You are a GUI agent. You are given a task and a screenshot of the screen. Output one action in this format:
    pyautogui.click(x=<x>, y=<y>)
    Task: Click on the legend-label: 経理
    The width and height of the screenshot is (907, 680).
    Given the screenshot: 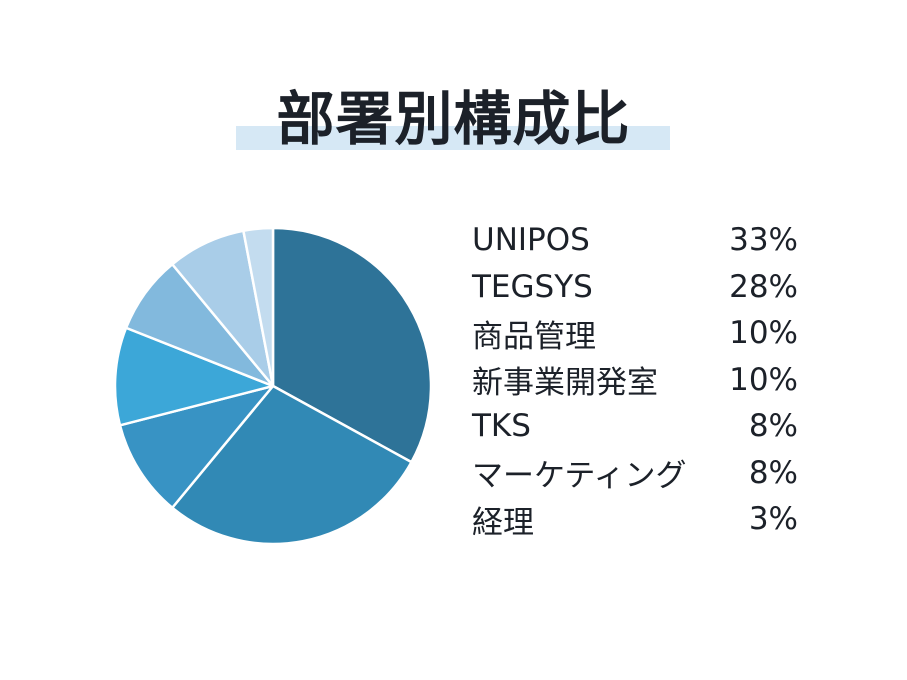 What is the action you would take?
    pyautogui.click(x=503, y=522)
    